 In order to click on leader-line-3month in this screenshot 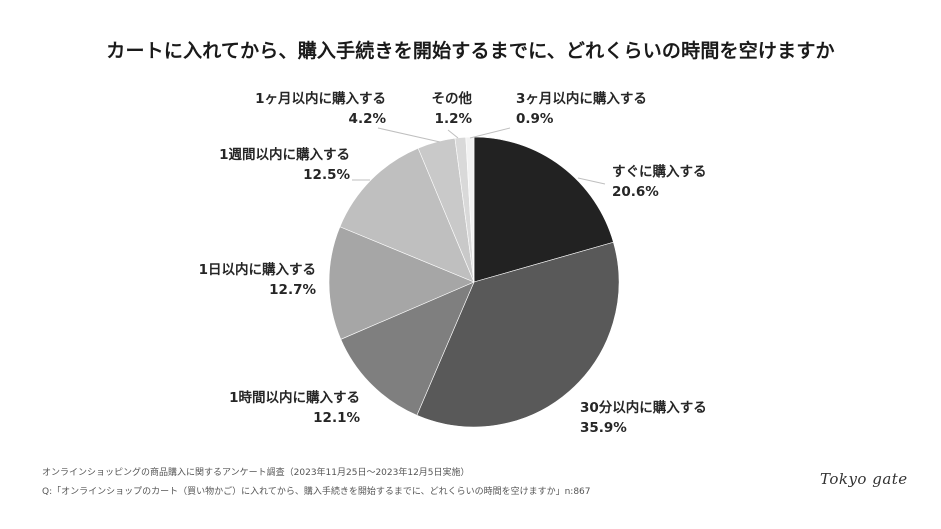, I will do `click(490, 133)`.